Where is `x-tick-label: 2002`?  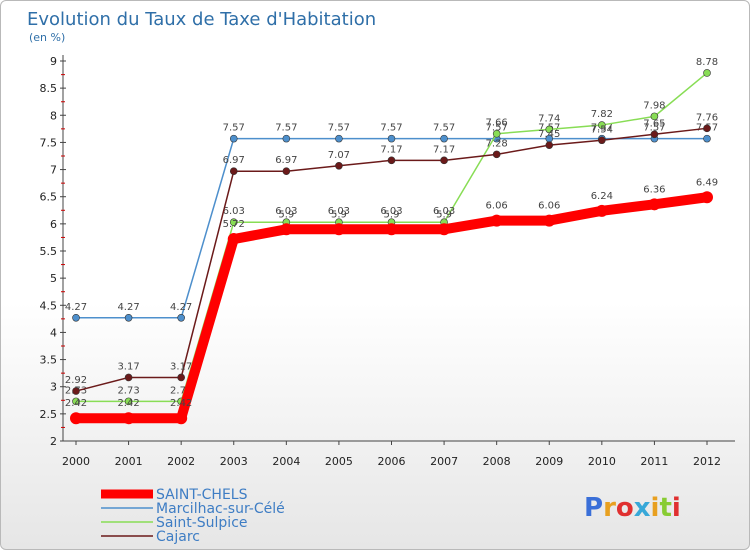
x-tick-label: 2002 is located at coordinates (181, 461).